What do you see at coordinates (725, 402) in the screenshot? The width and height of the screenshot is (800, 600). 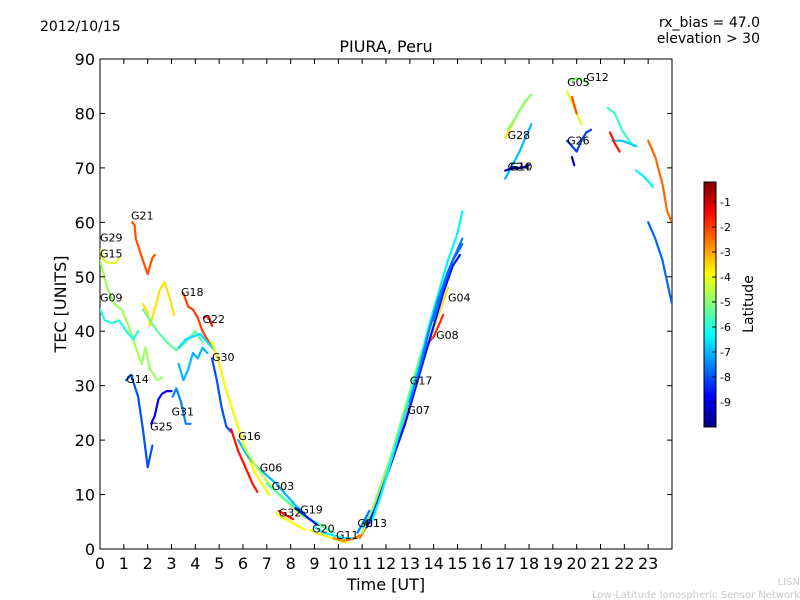 I see `colorbar-tick-label: -9` at bounding box center [725, 402].